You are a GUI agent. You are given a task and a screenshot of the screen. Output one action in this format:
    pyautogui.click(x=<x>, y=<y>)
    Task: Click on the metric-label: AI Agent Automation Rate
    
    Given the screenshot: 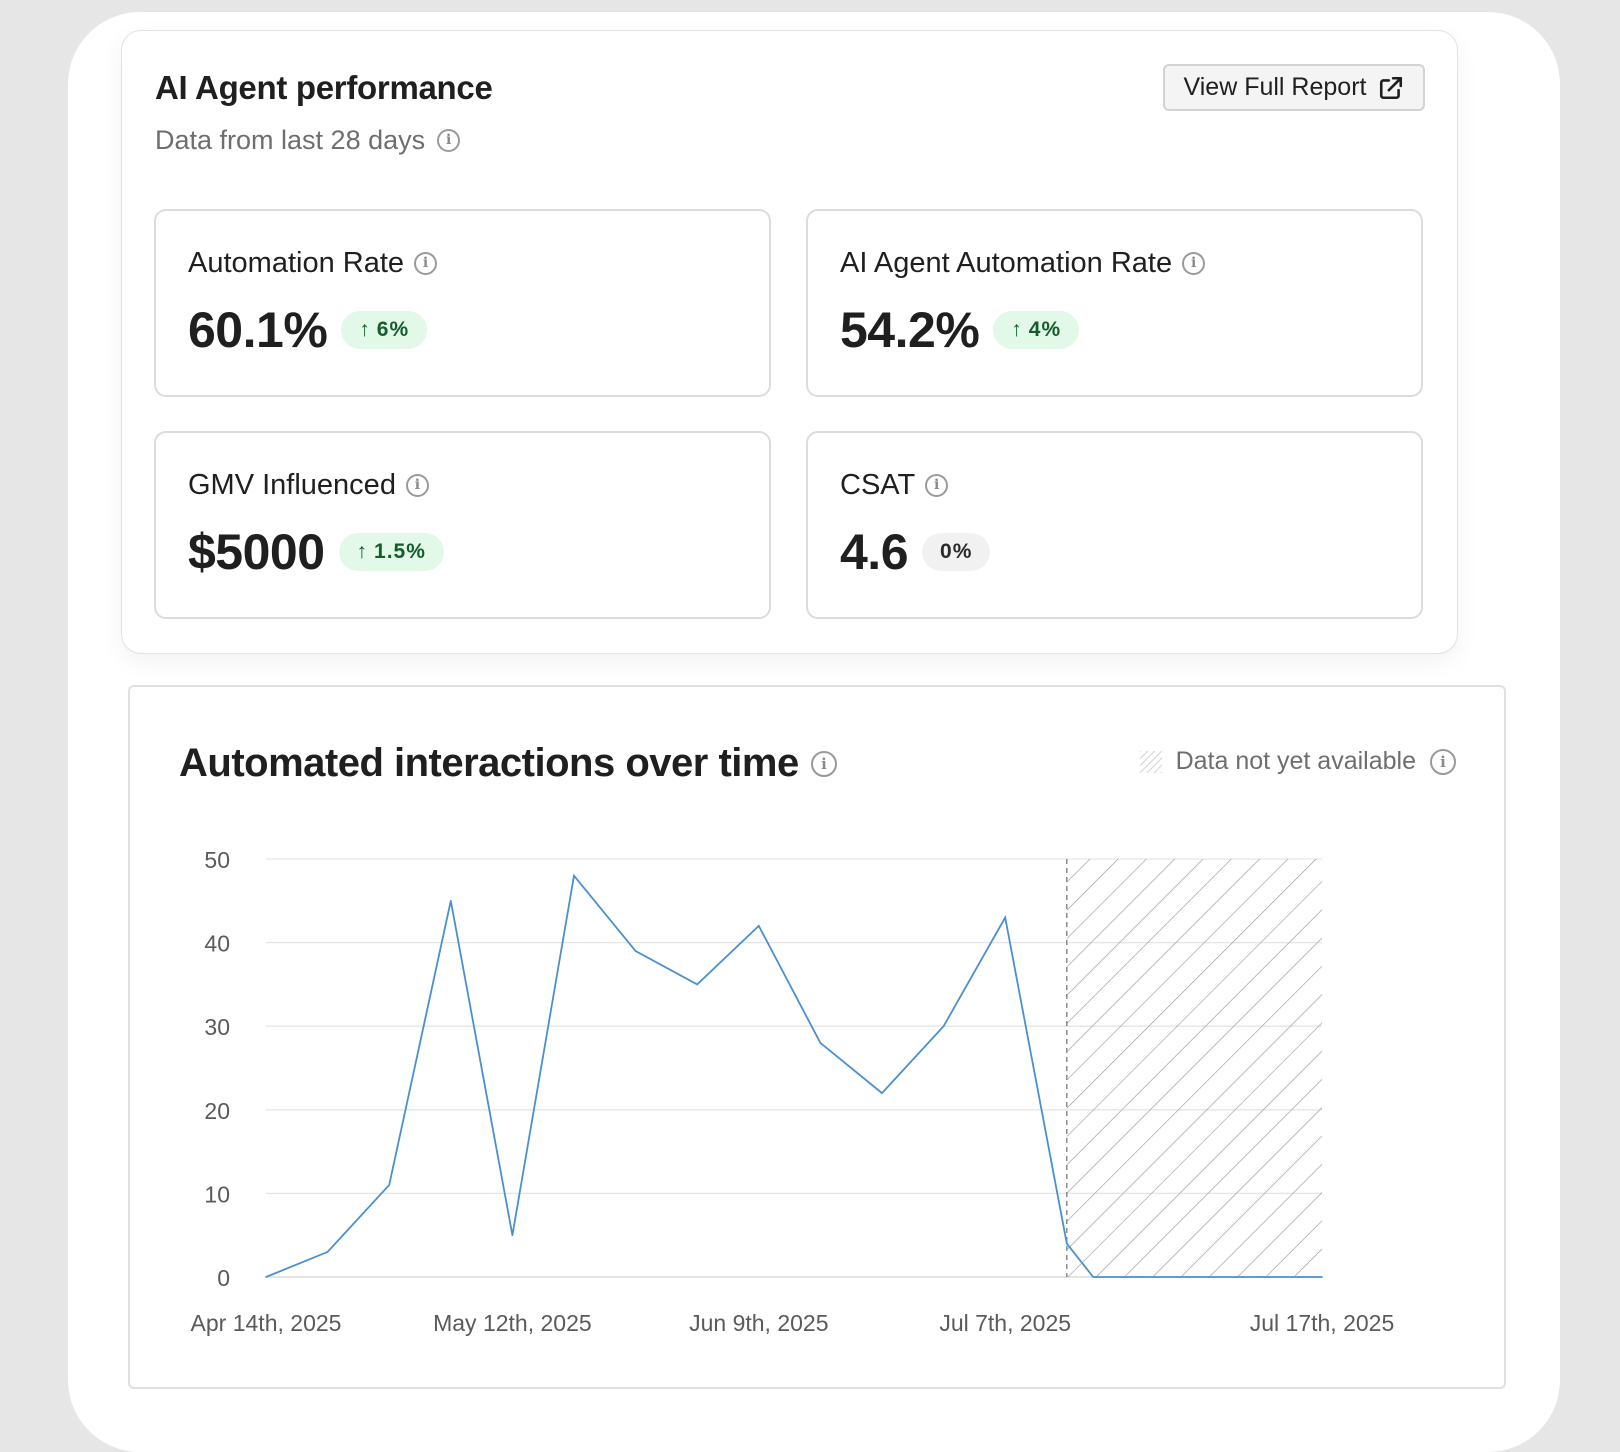 What is the action you would take?
    pyautogui.click(x=1006, y=263)
    